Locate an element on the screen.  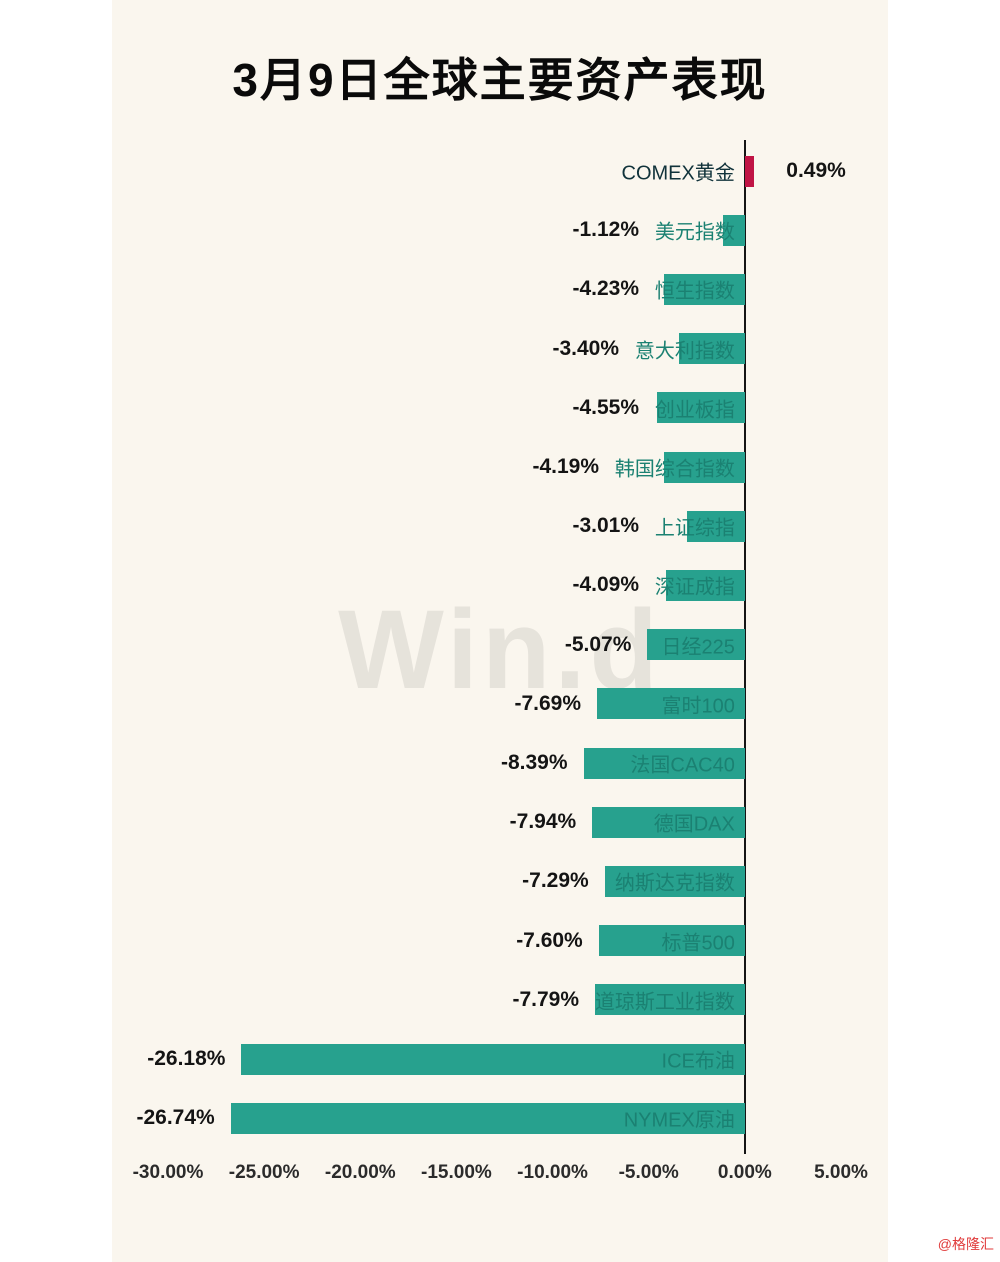
bar-value-label: -7.60% is located at coordinates (549, 940).